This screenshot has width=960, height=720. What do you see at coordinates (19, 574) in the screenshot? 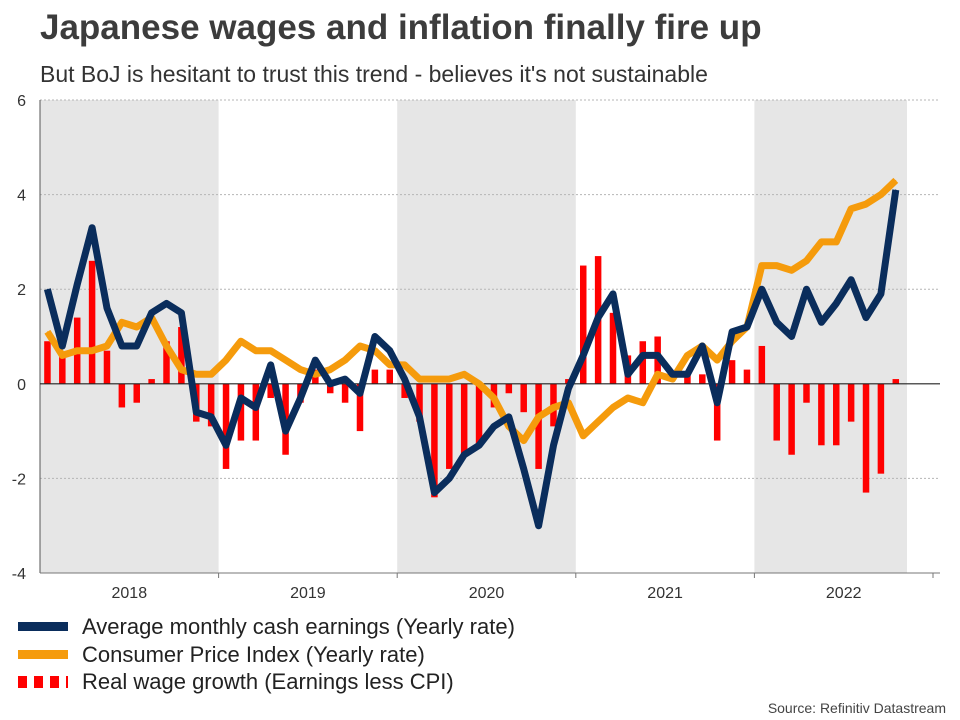
I see `y-tick-label: -4` at bounding box center [19, 574].